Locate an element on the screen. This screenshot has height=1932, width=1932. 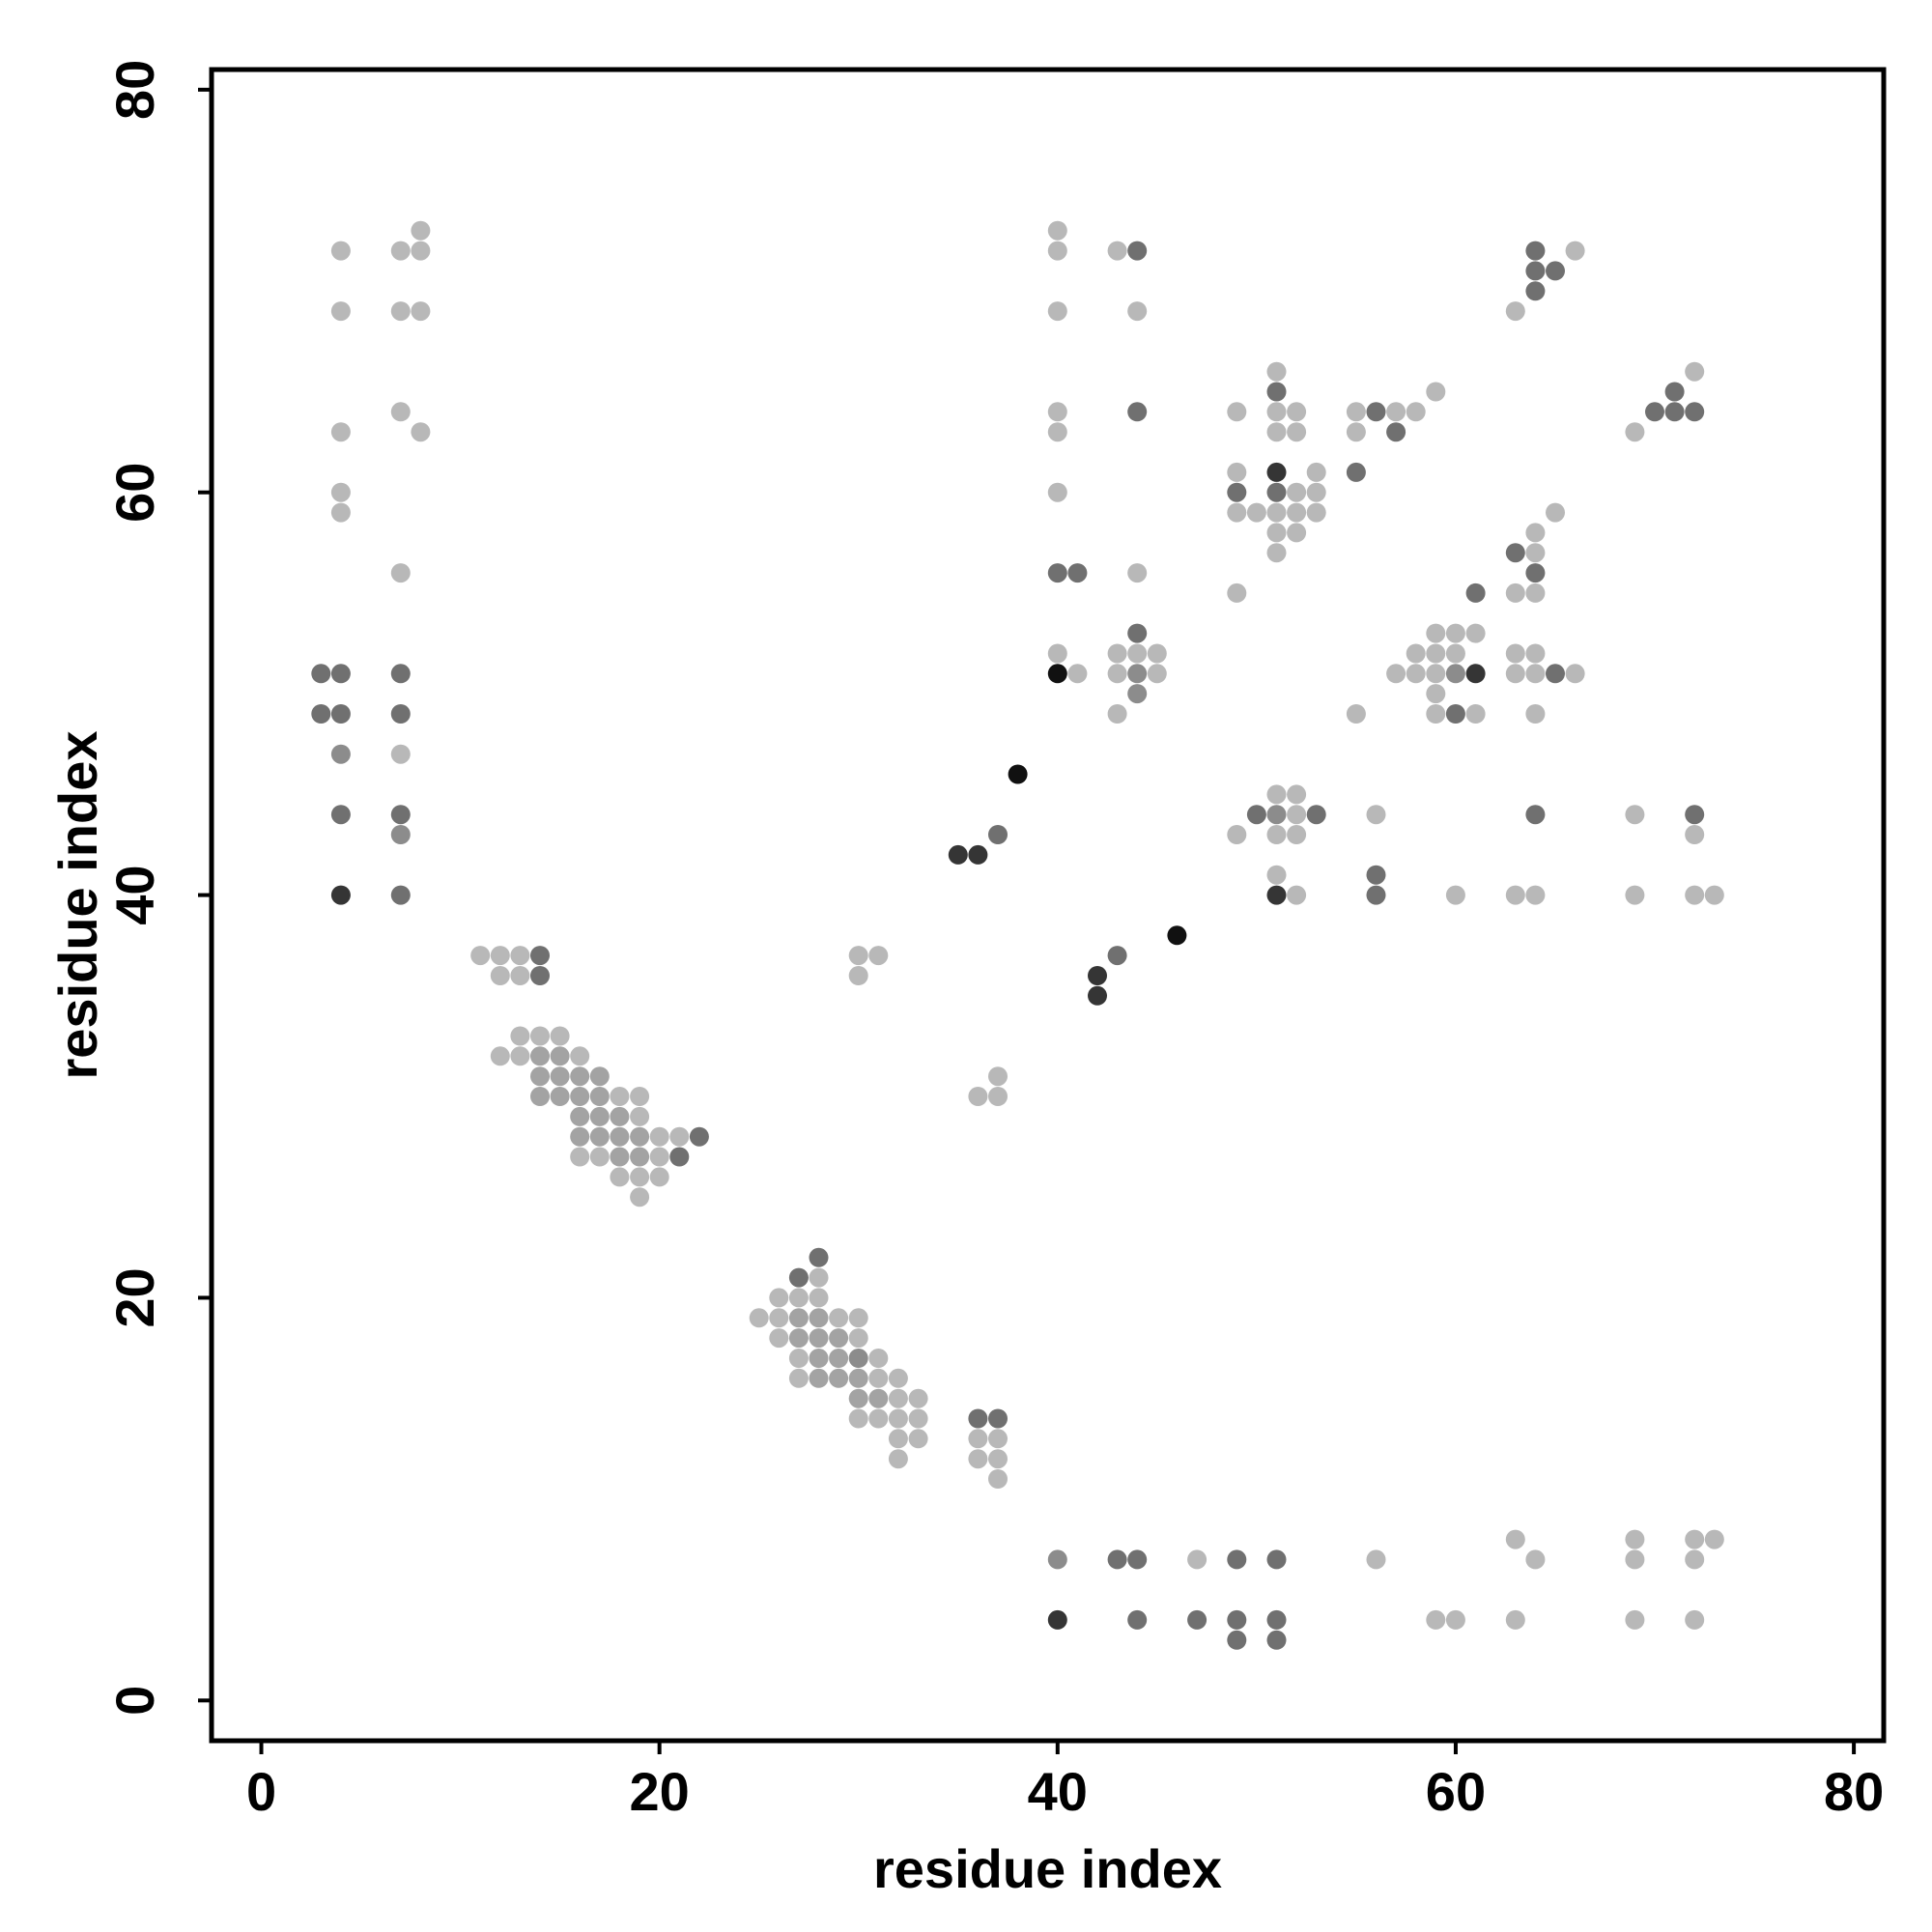
x-tick-label: 20 is located at coordinates (660, 1791).